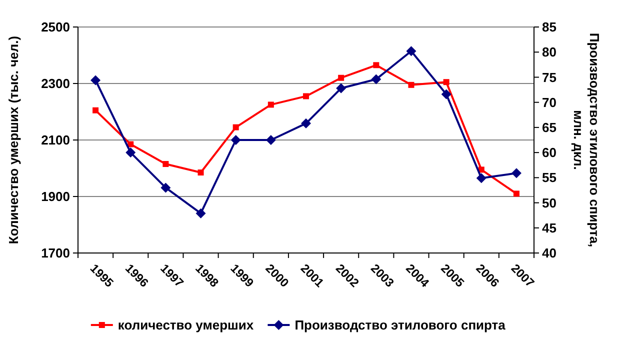 The width and height of the screenshot is (619, 344). I want to click on y2-tick-label: 80, so click(549, 52).